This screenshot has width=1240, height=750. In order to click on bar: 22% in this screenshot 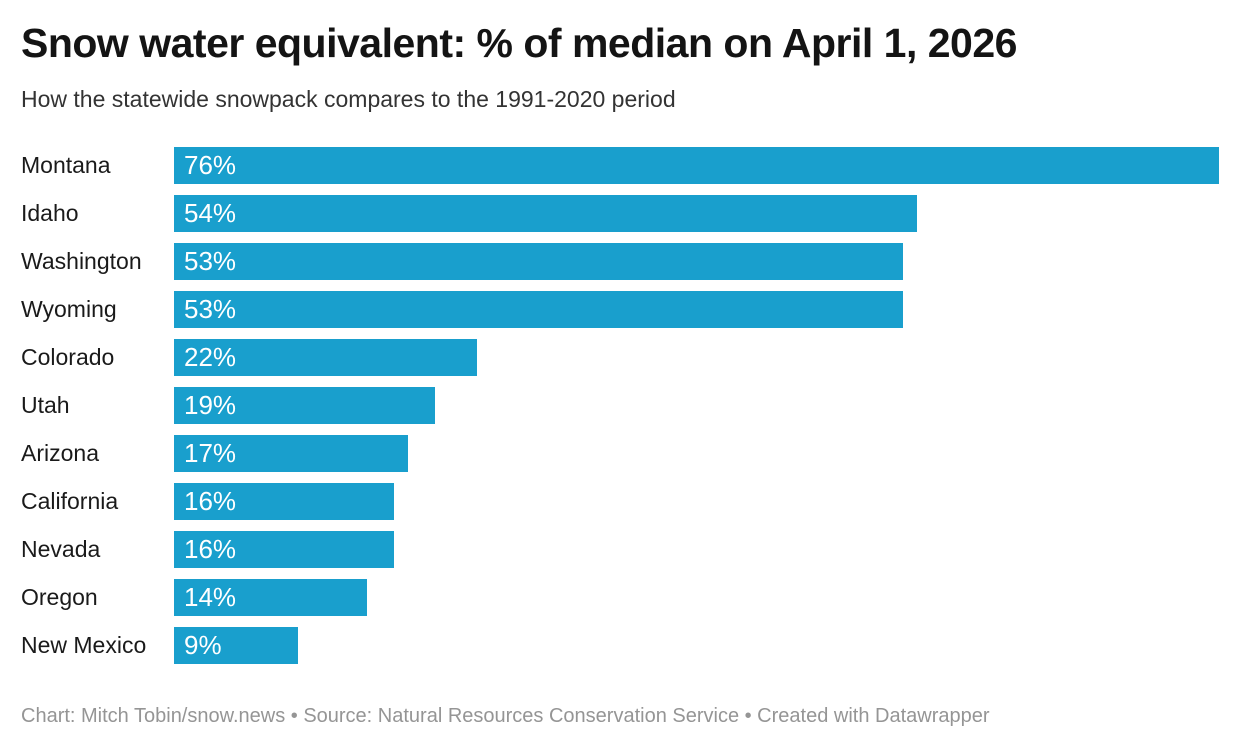, I will do `click(325, 357)`.